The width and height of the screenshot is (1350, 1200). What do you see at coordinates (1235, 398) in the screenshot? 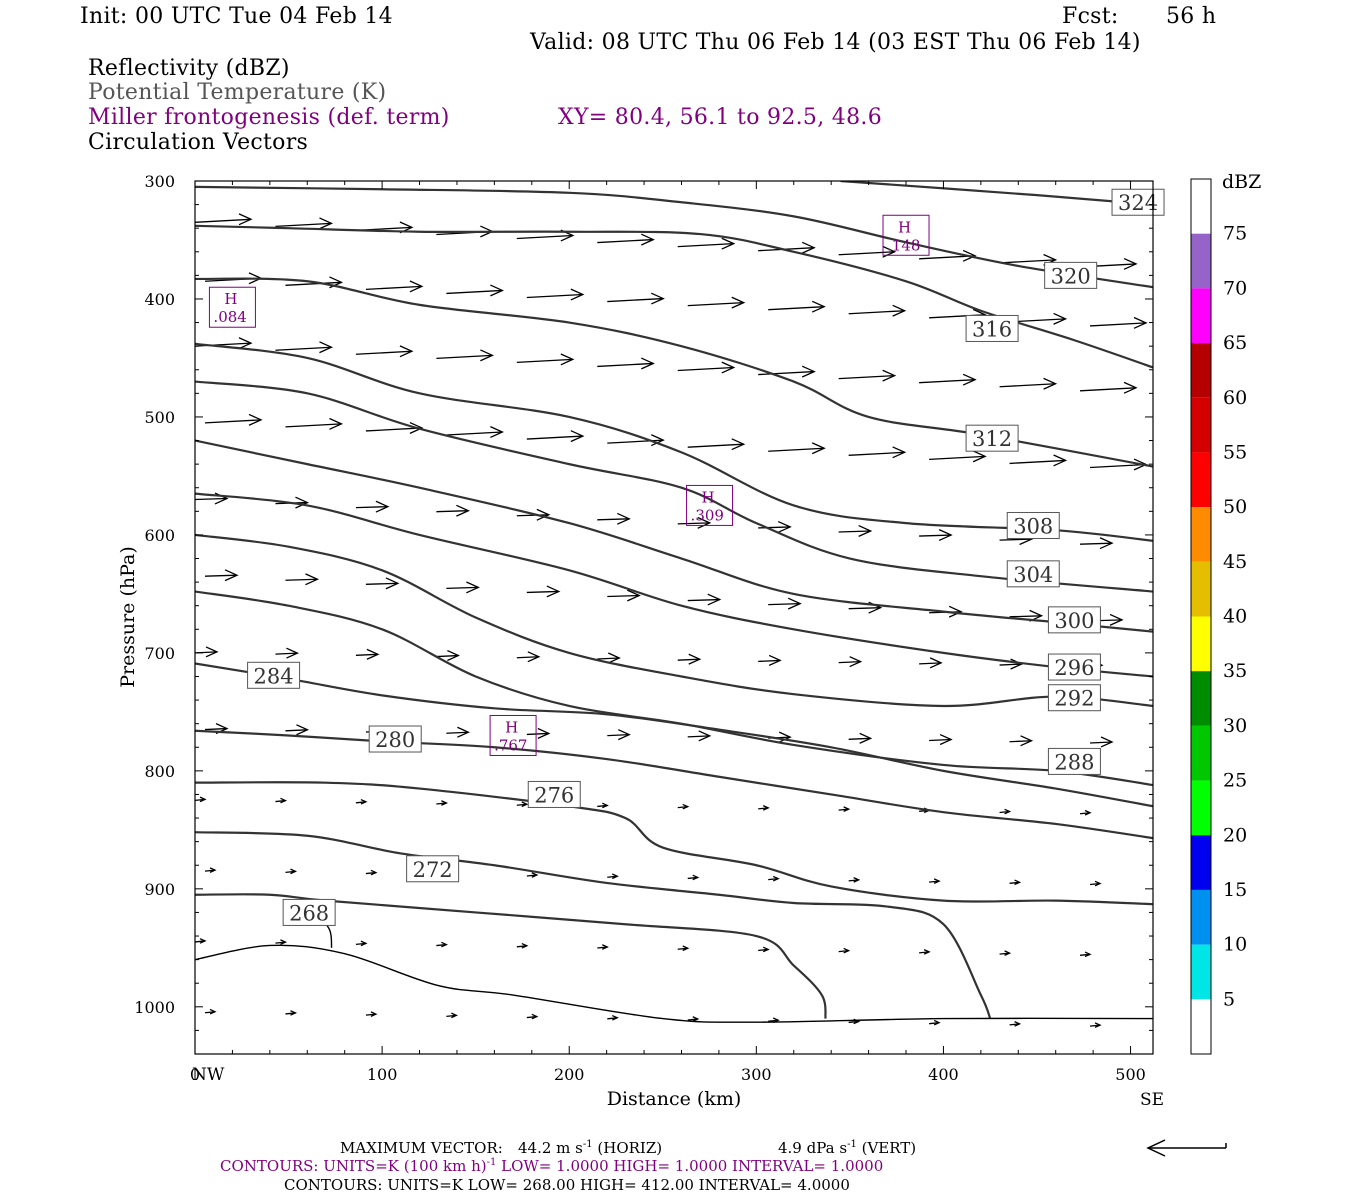
I see `colorbar-label: 60` at bounding box center [1235, 398].